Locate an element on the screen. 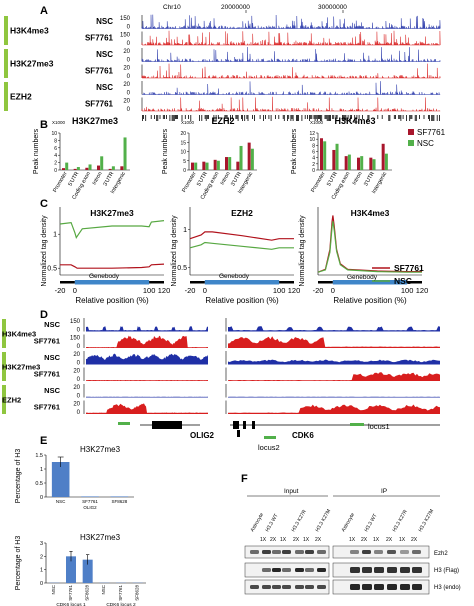 The height and width of the screenshot is (606, 474). dose-label: 2X is located at coordinates (414, 540).